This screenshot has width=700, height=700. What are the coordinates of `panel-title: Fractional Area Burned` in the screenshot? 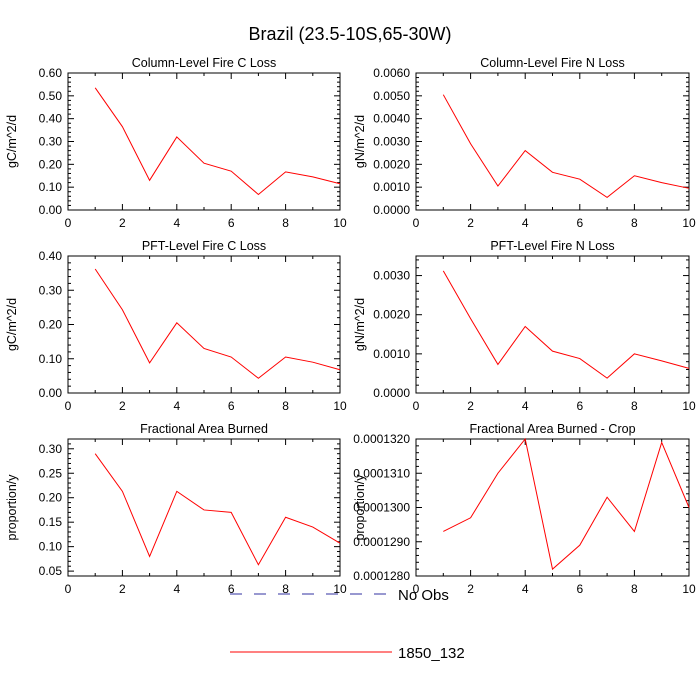 It's located at (204, 429).